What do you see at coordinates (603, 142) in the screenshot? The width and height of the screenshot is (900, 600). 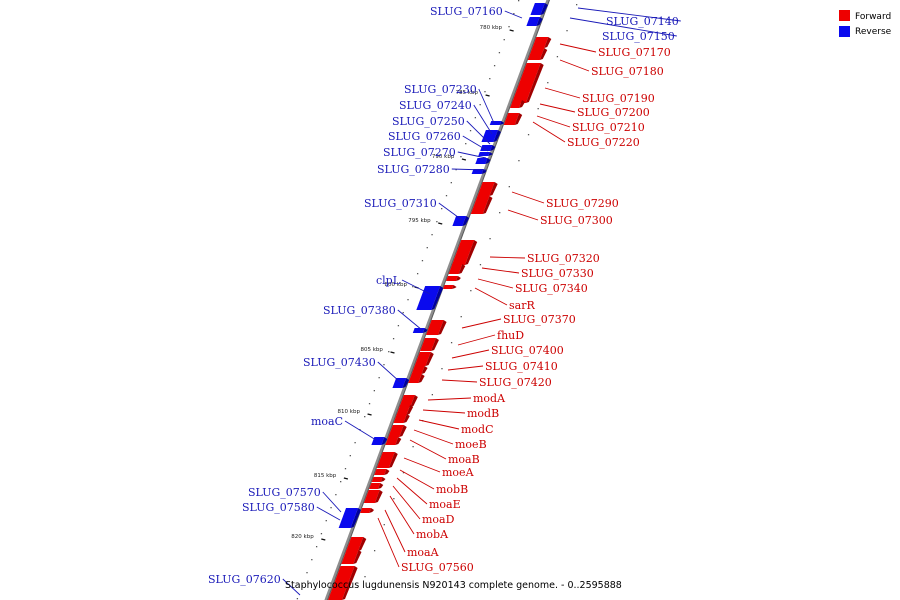 I see `gene-name: SLUG_07220` at bounding box center [603, 142].